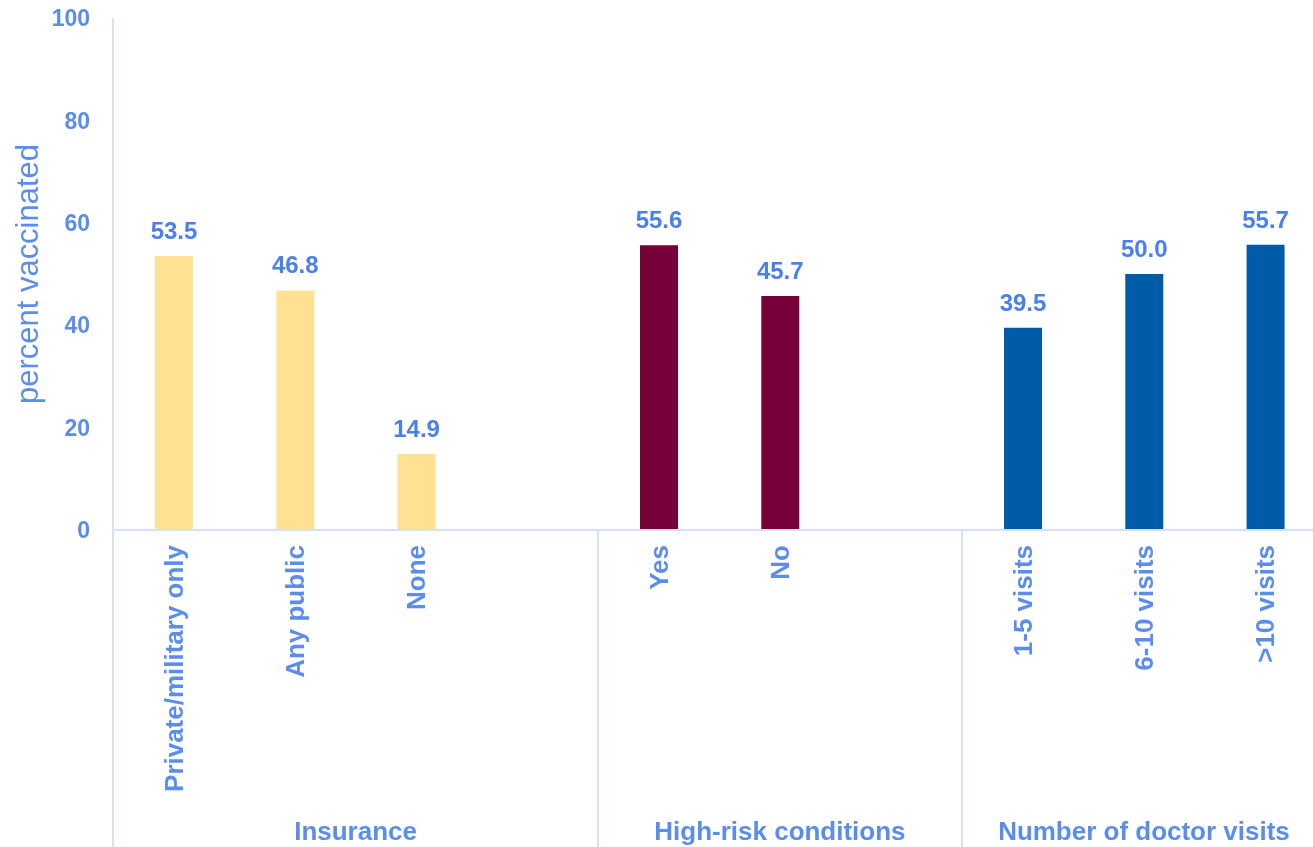 The height and width of the screenshot is (847, 1313). Describe the element at coordinates (780, 830) in the screenshot. I see `x-axis-title: High-risk conditions` at that location.